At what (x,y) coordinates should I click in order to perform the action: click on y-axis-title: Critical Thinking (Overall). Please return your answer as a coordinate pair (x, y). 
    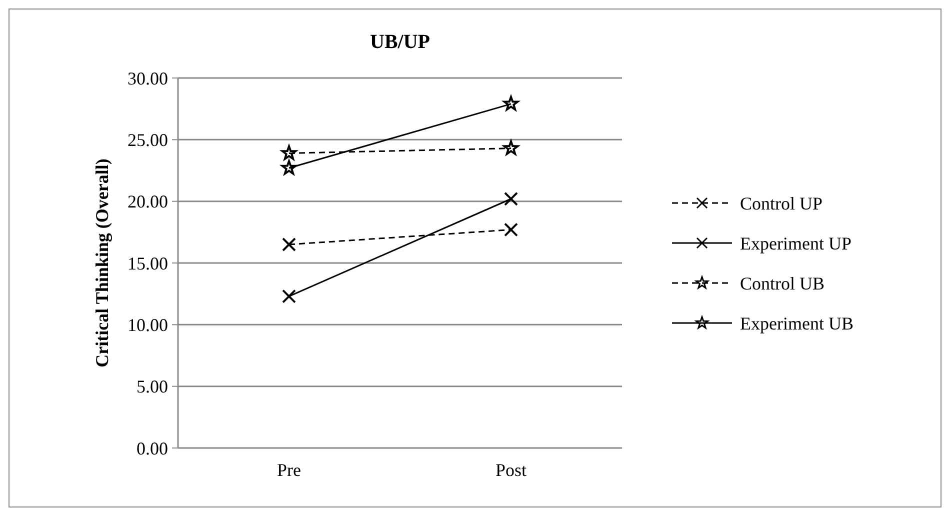
    Looking at the image, I should click on (102, 263).